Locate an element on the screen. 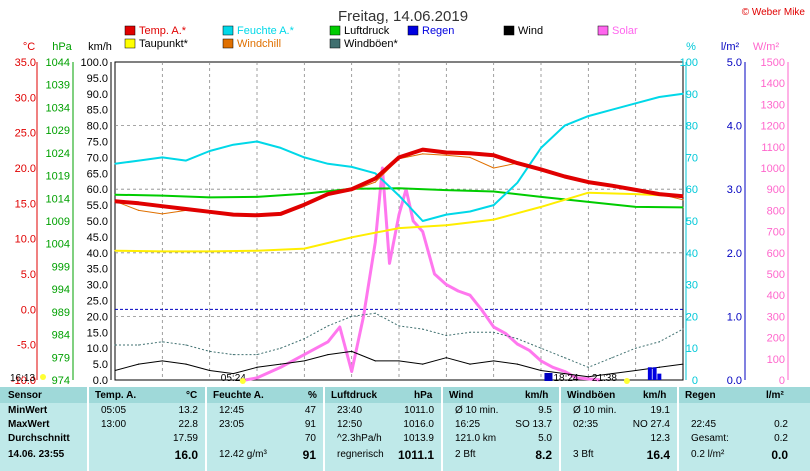  y-tick-label: 2.0 is located at coordinates (734, 254).